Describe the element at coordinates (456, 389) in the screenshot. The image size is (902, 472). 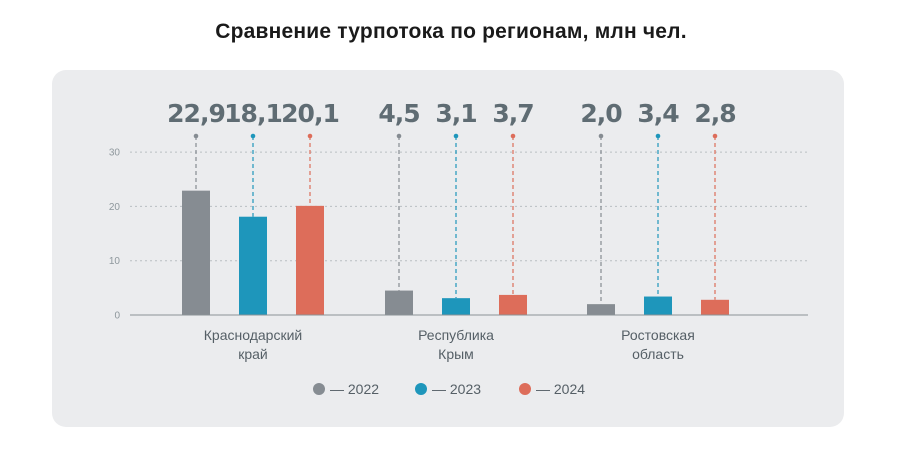
I see `legend-label: — 2023` at that location.